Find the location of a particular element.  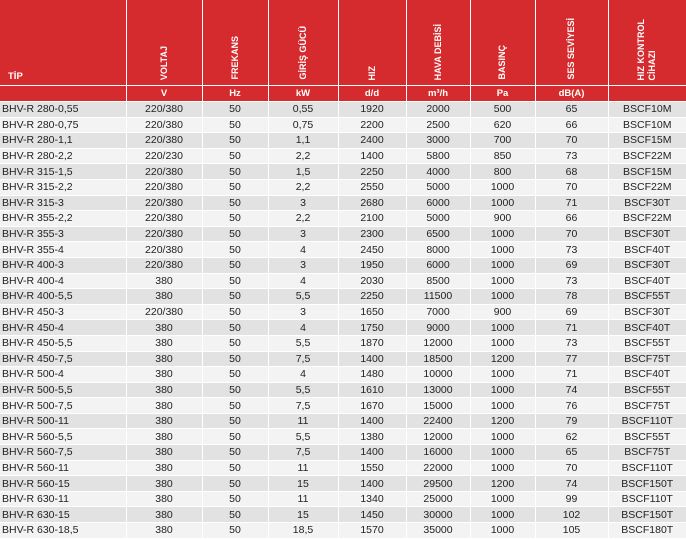

unit-cell: V is located at coordinates (164, 93).